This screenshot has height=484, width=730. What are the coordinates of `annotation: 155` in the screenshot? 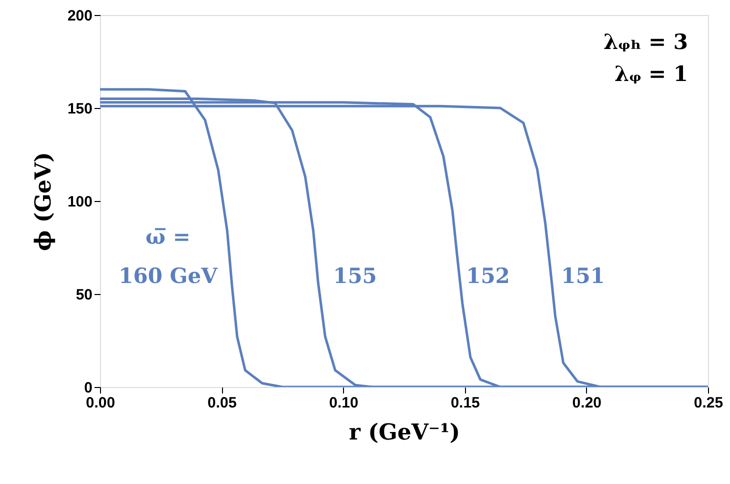 It's located at (355, 275).